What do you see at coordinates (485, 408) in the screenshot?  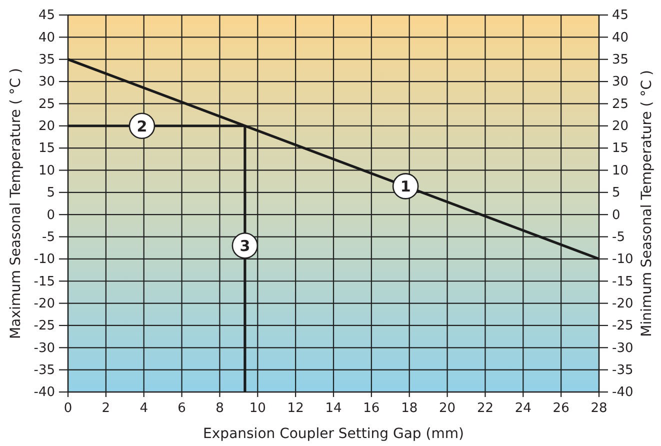 I see `x-tick-label: 22` at bounding box center [485, 408].